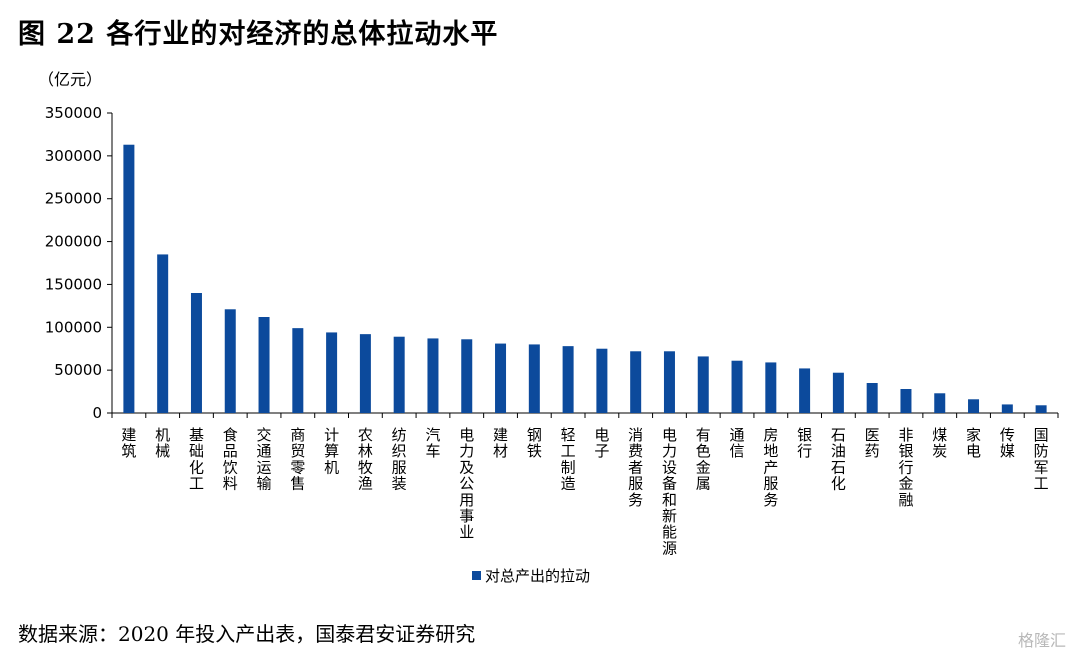  Describe the element at coordinates (635, 467) in the screenshot. I see `x-tick-label: 消费者服务` at that location.